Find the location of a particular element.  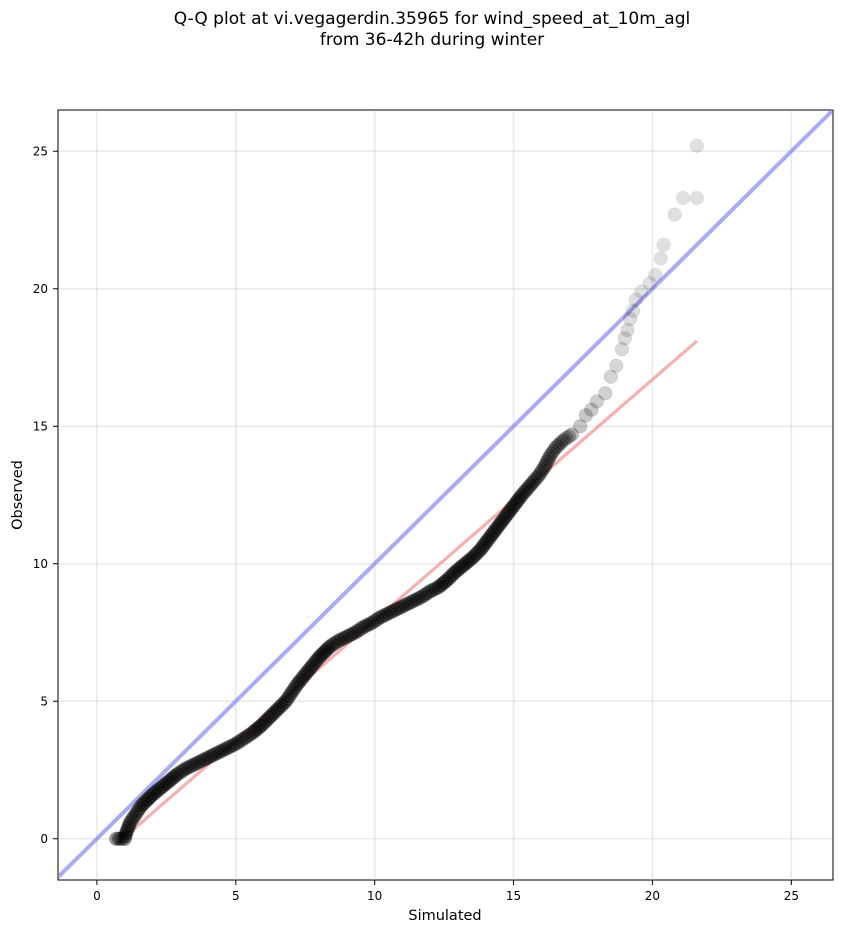

y-axis-label: Observed is located at coordinates (18, 495).